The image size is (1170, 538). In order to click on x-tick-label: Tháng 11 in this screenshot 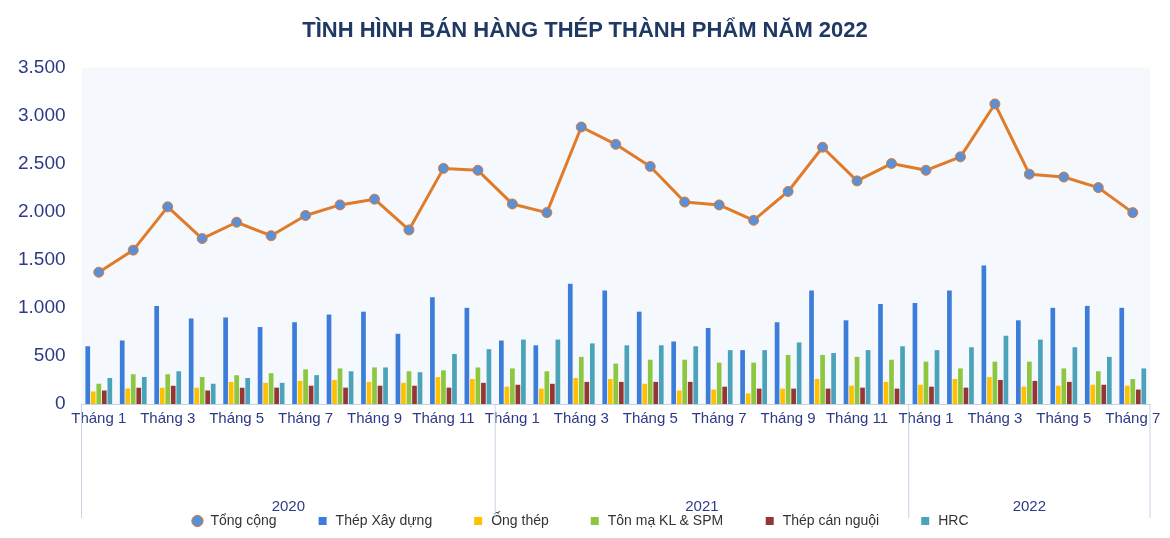, I will do `click(857, 418)`.